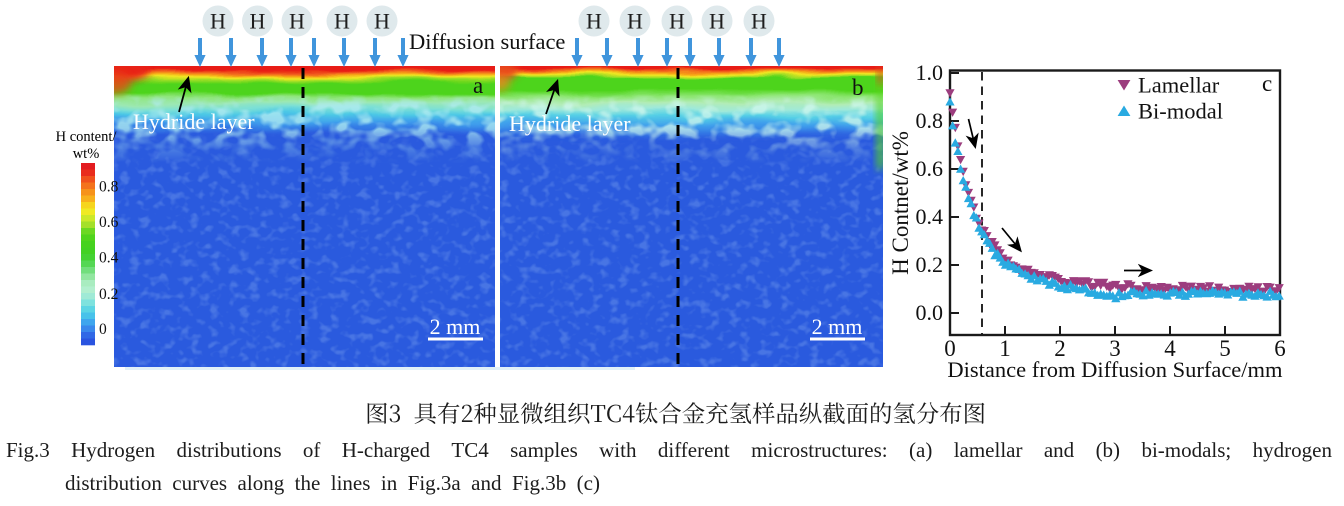  Describe the element at coordinates (1280, 348) in the screenshot. I see `svg-text: 6` at that location.